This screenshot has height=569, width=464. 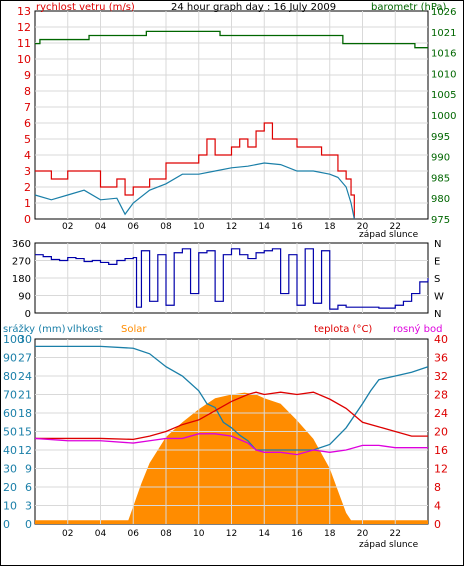 What do you see at coordinates (25, 432) in the screenshot?
I see `rain-tick-label: 15` at bounding box center [25, 432].